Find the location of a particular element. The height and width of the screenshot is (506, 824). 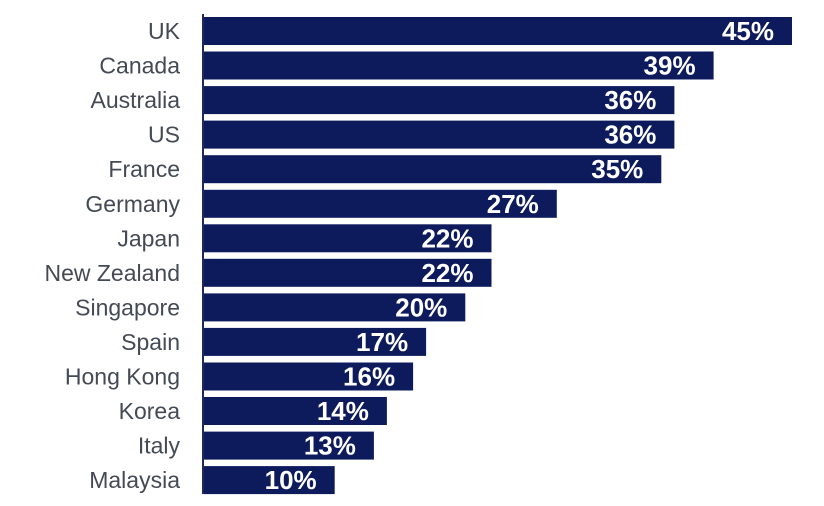

category-label: Korea is located at coordinates (150, 411).